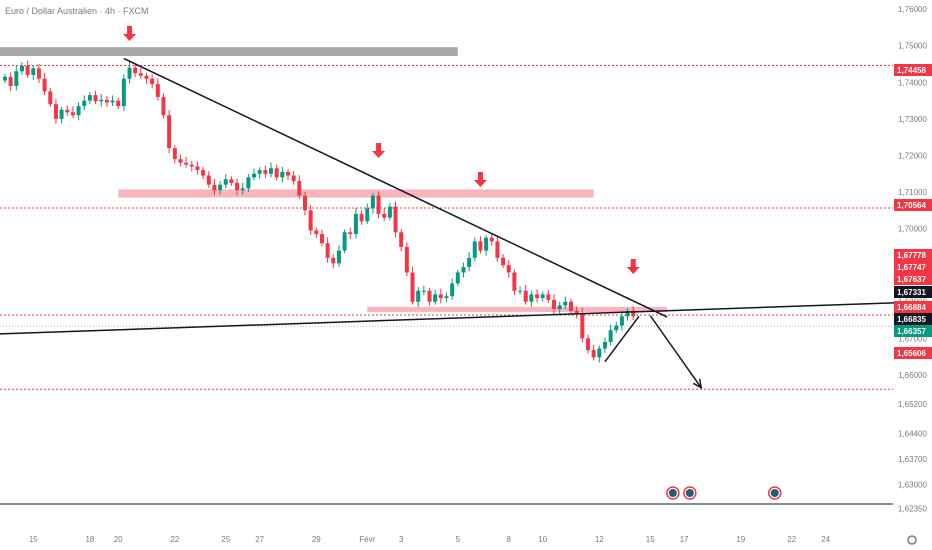  Describe the element at coordinates (912, 375) in the screenshot. I see `y-tick-label: 1,66000` at that location.